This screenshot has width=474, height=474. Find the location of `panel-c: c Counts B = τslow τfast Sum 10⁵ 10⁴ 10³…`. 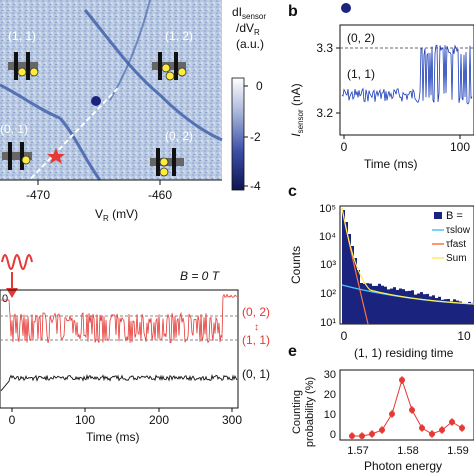

panel-c: c Counts B = τslow τfast Sum 10⁵ 10⁴ 10³… is located at coordinates (381, 271).